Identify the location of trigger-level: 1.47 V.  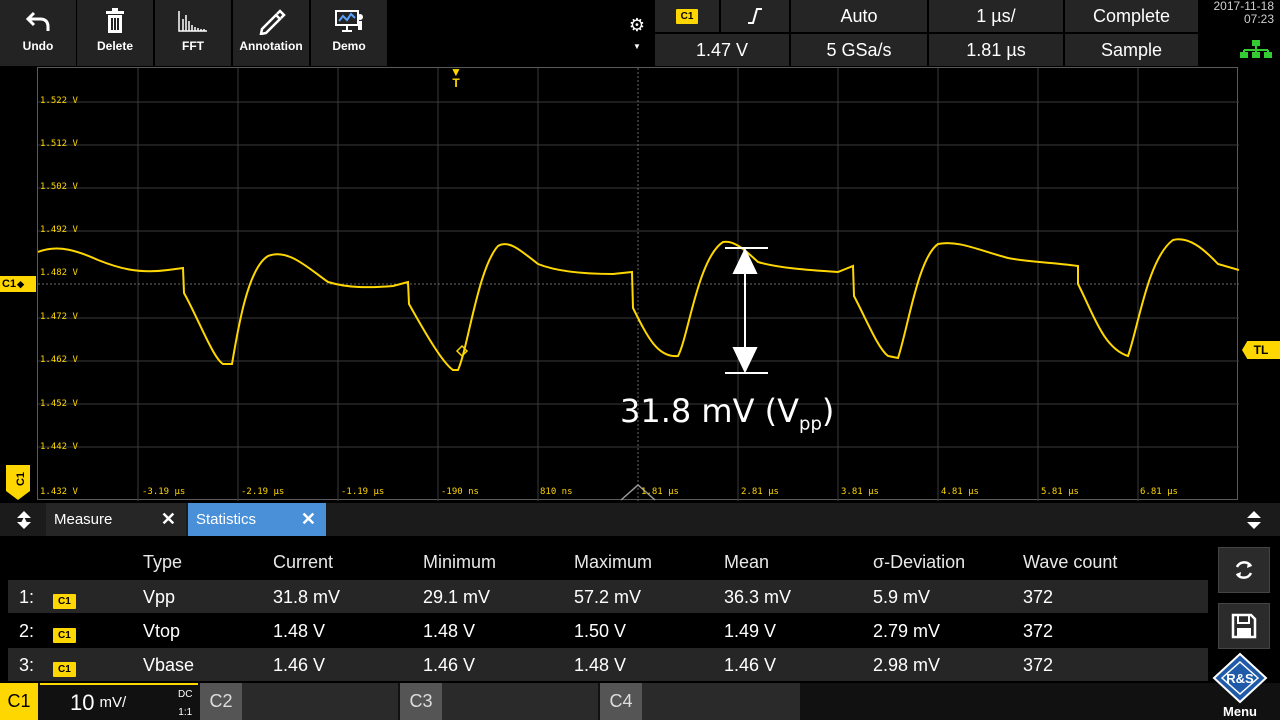
(722, 50).